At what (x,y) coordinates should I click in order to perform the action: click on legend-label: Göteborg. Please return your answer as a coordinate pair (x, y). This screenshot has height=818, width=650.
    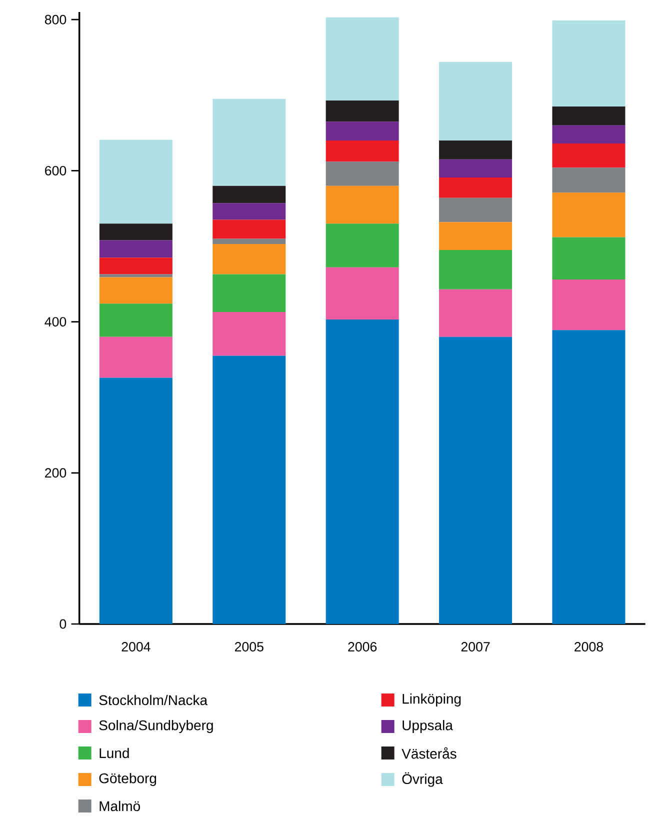
    Looking at the image, I should click on (127, 779).